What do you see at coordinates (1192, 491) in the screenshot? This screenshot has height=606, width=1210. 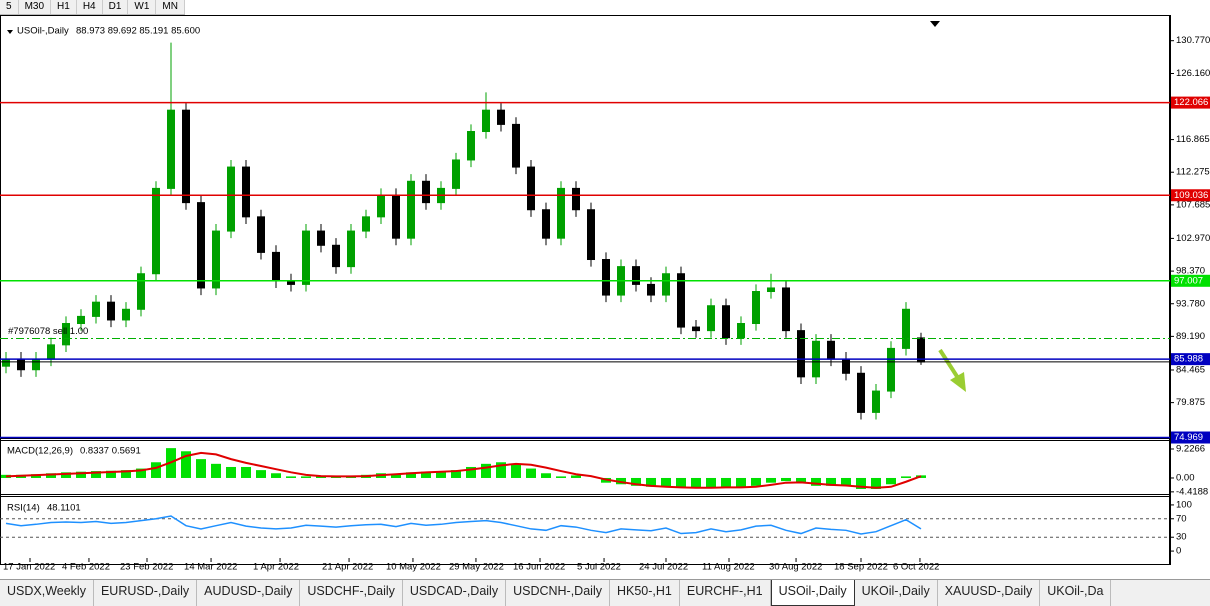 I see `y-tick-label: -4.4188` at bounding box center [1192, 491].